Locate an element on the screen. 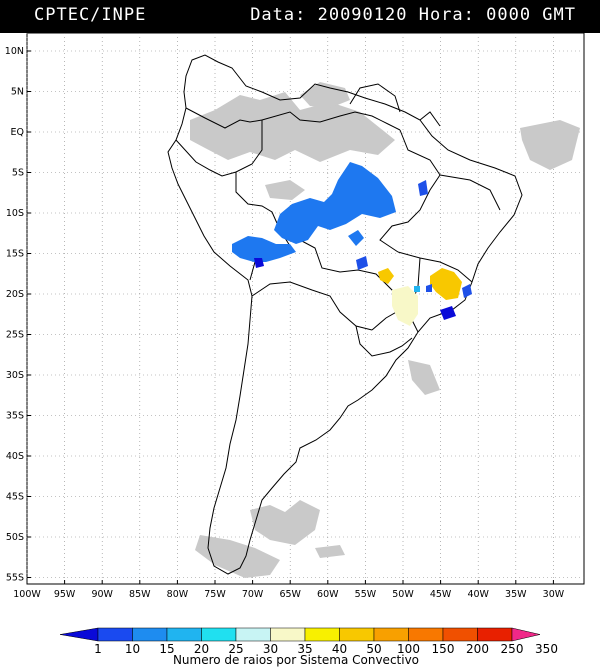 The height and width of the screenshot is (670, 600). lat-label: 15S is located at coordinates (15, 254).